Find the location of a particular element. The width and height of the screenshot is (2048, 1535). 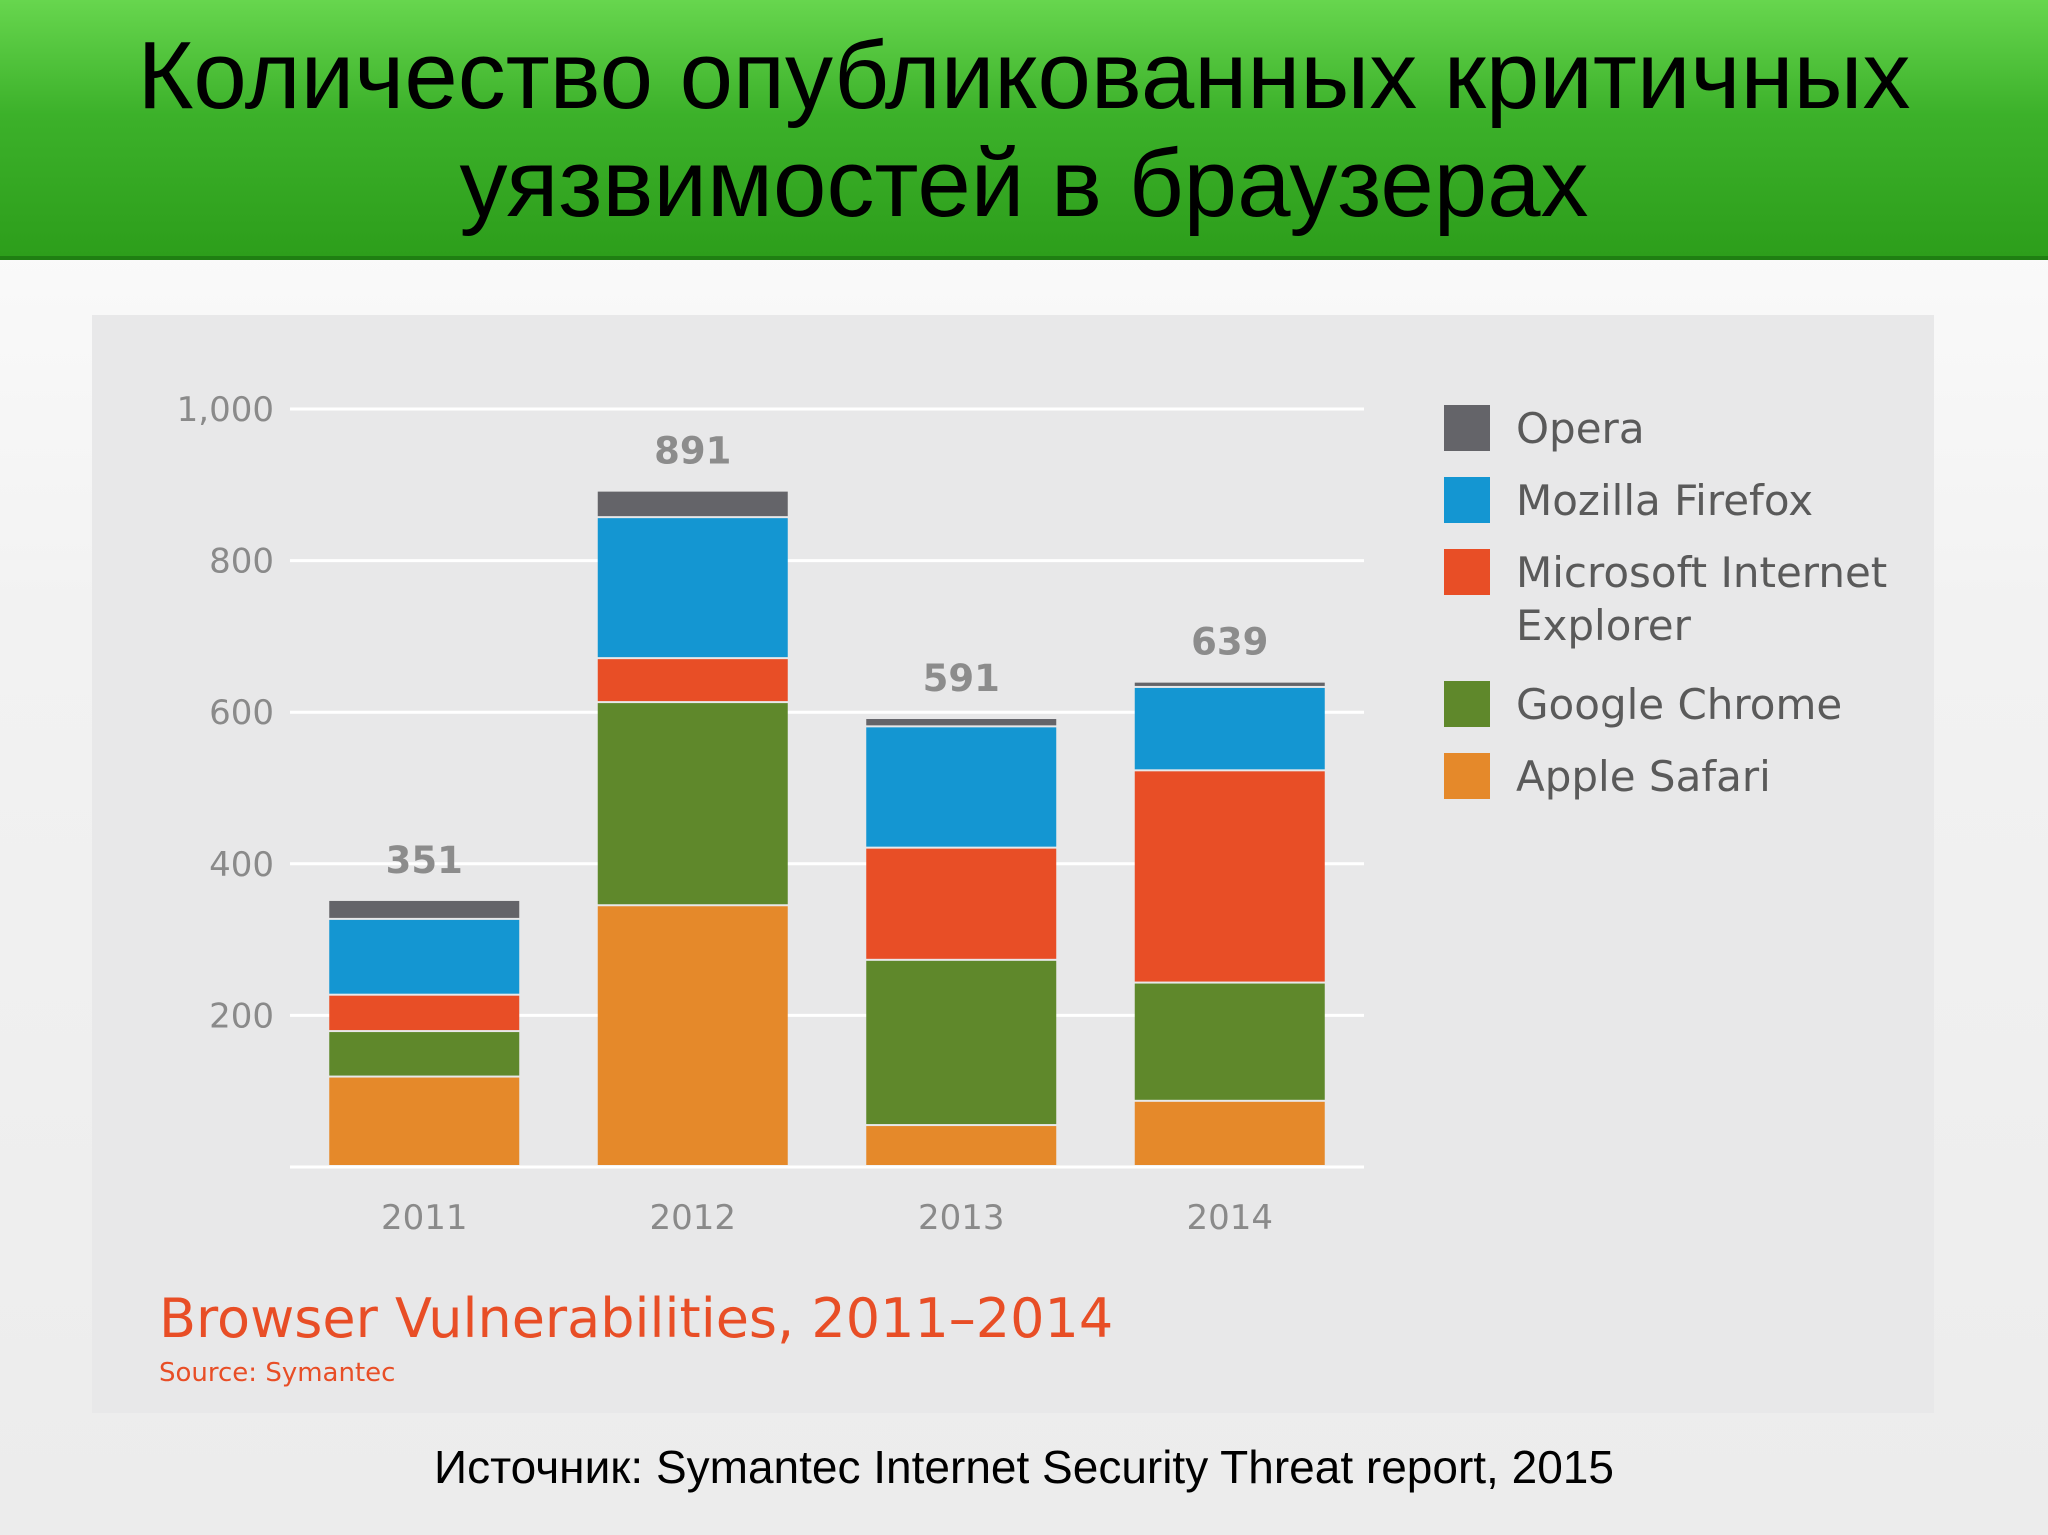

x-tick-label: 2011 is located at coordinates (424, 1218).